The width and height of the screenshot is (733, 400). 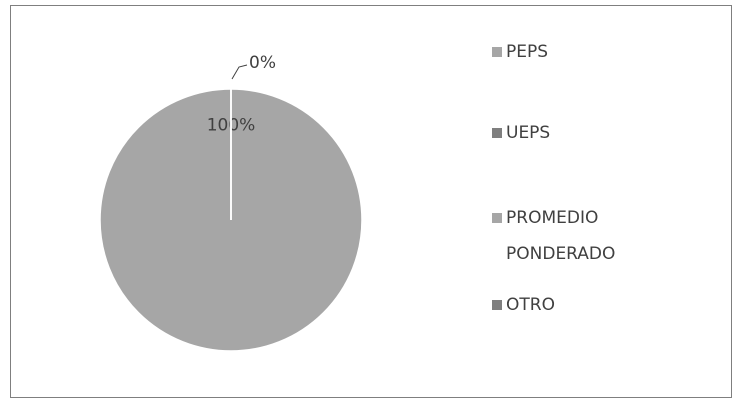 I want to click on data-label: 0%, so click(x=262, y=63).